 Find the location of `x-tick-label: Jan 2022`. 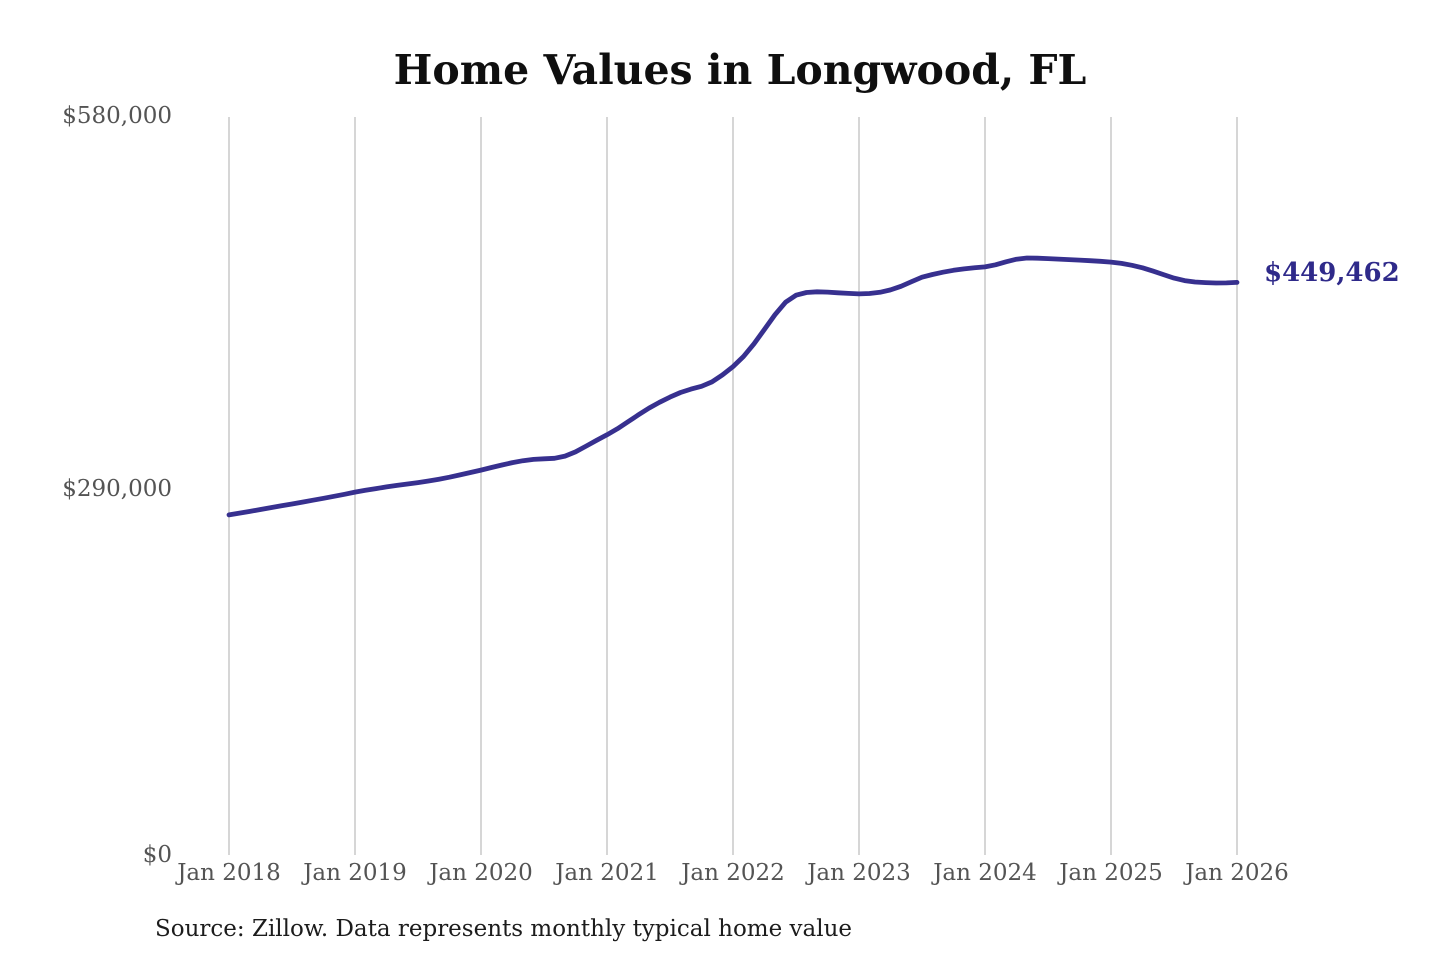

x-tick-label: Jan 2022 is located at coordinates (732, 873).